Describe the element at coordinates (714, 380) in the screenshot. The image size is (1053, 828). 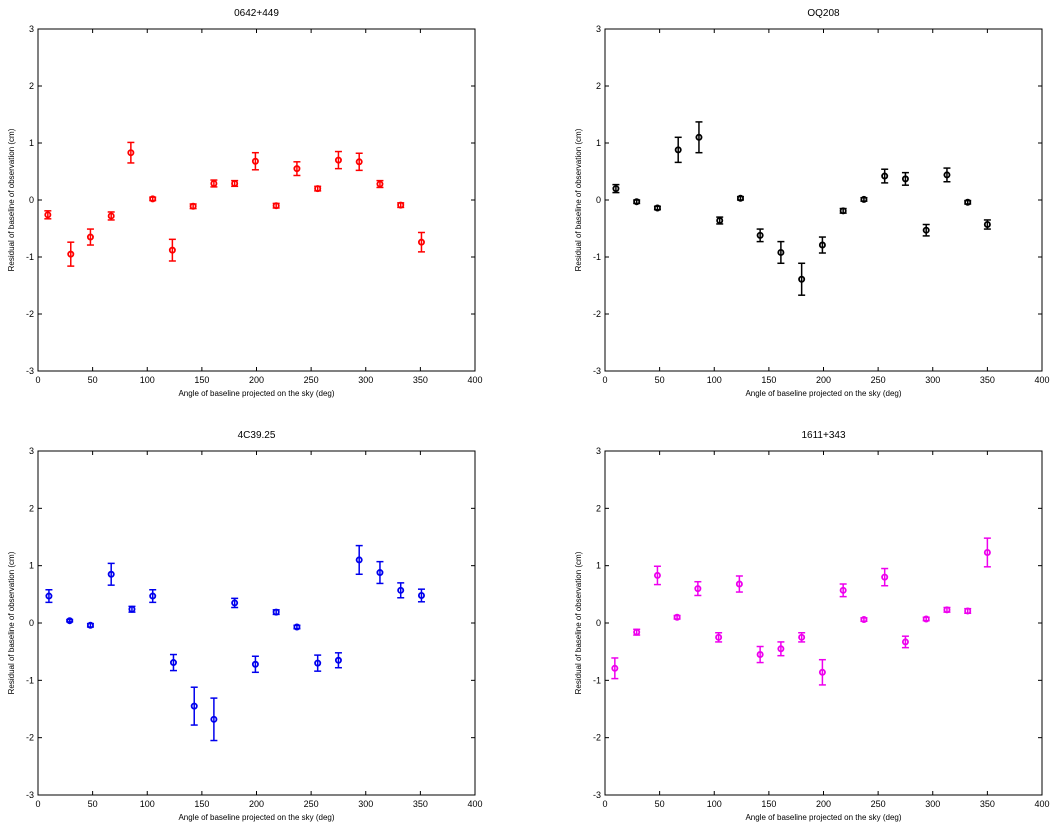
I see `x-tick-label: 100` at that location.